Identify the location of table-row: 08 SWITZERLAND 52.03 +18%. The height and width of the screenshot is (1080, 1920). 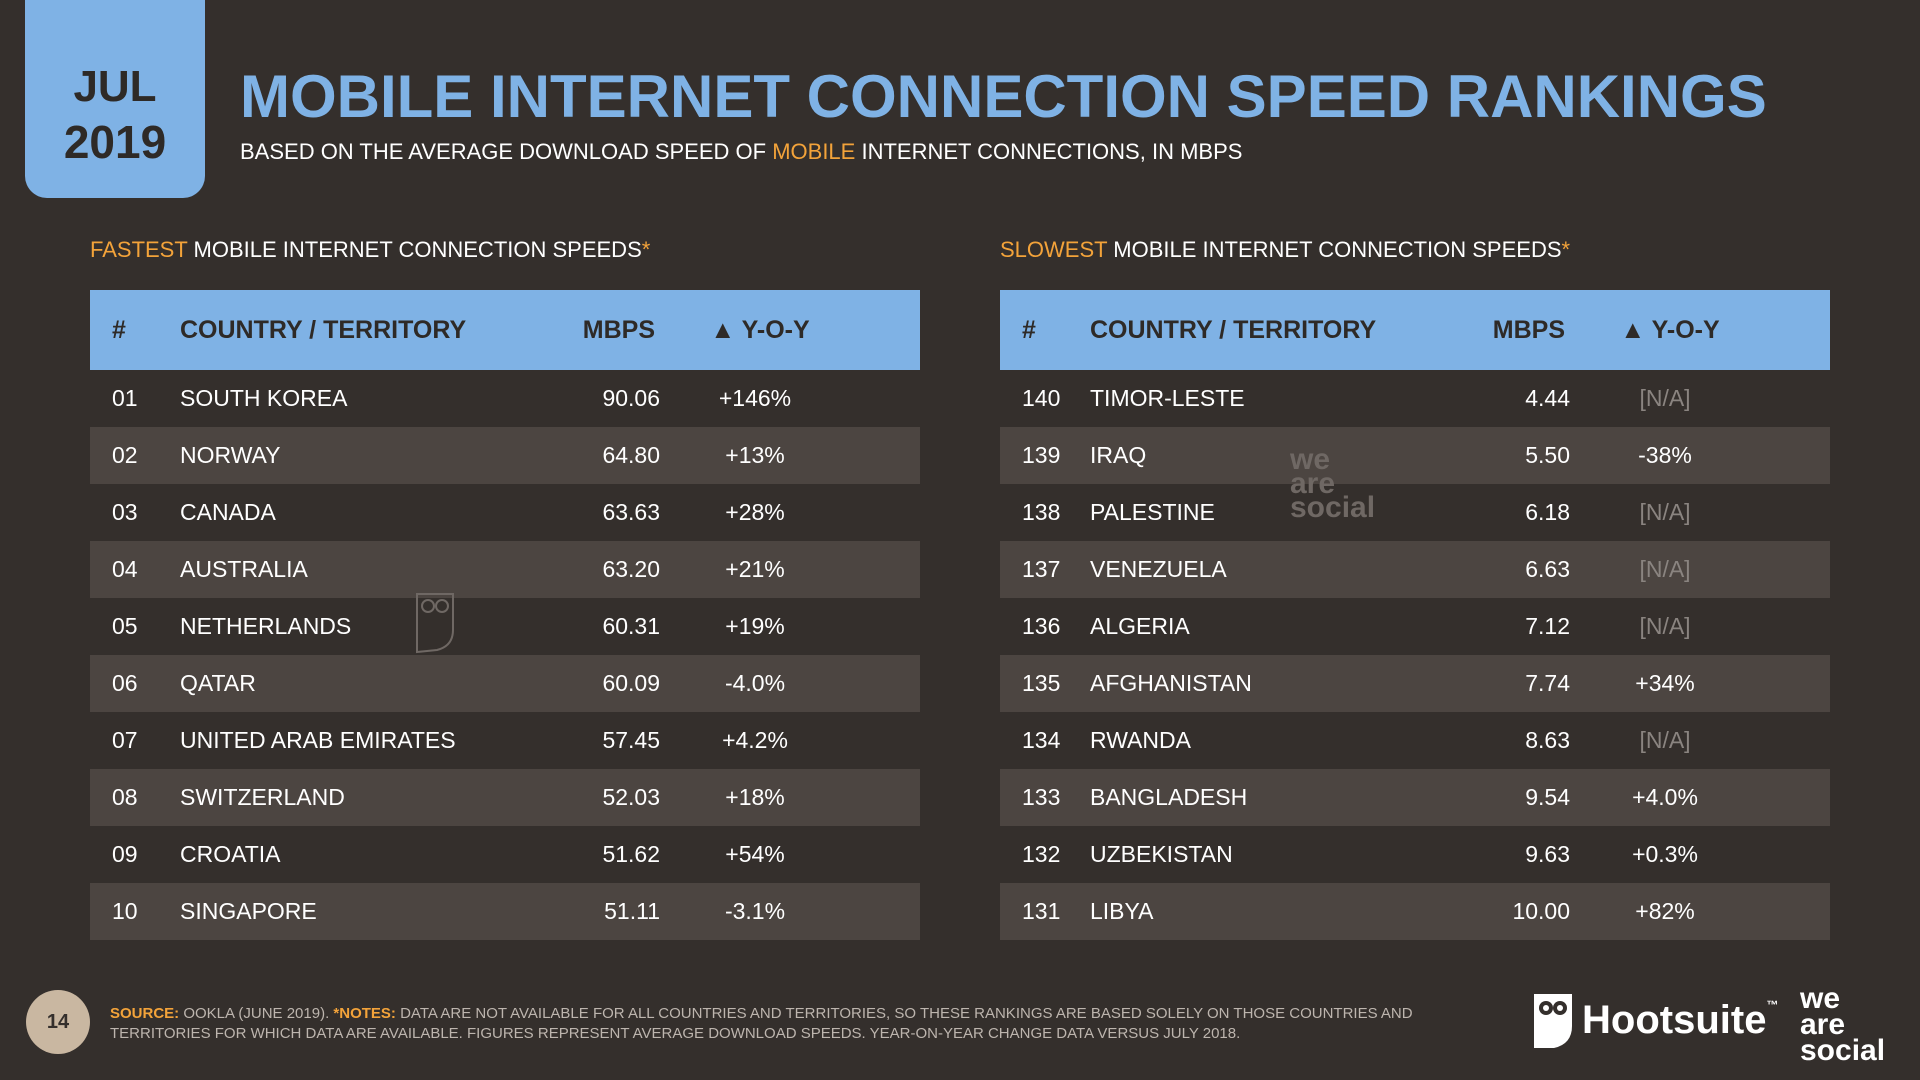
(505, 797).